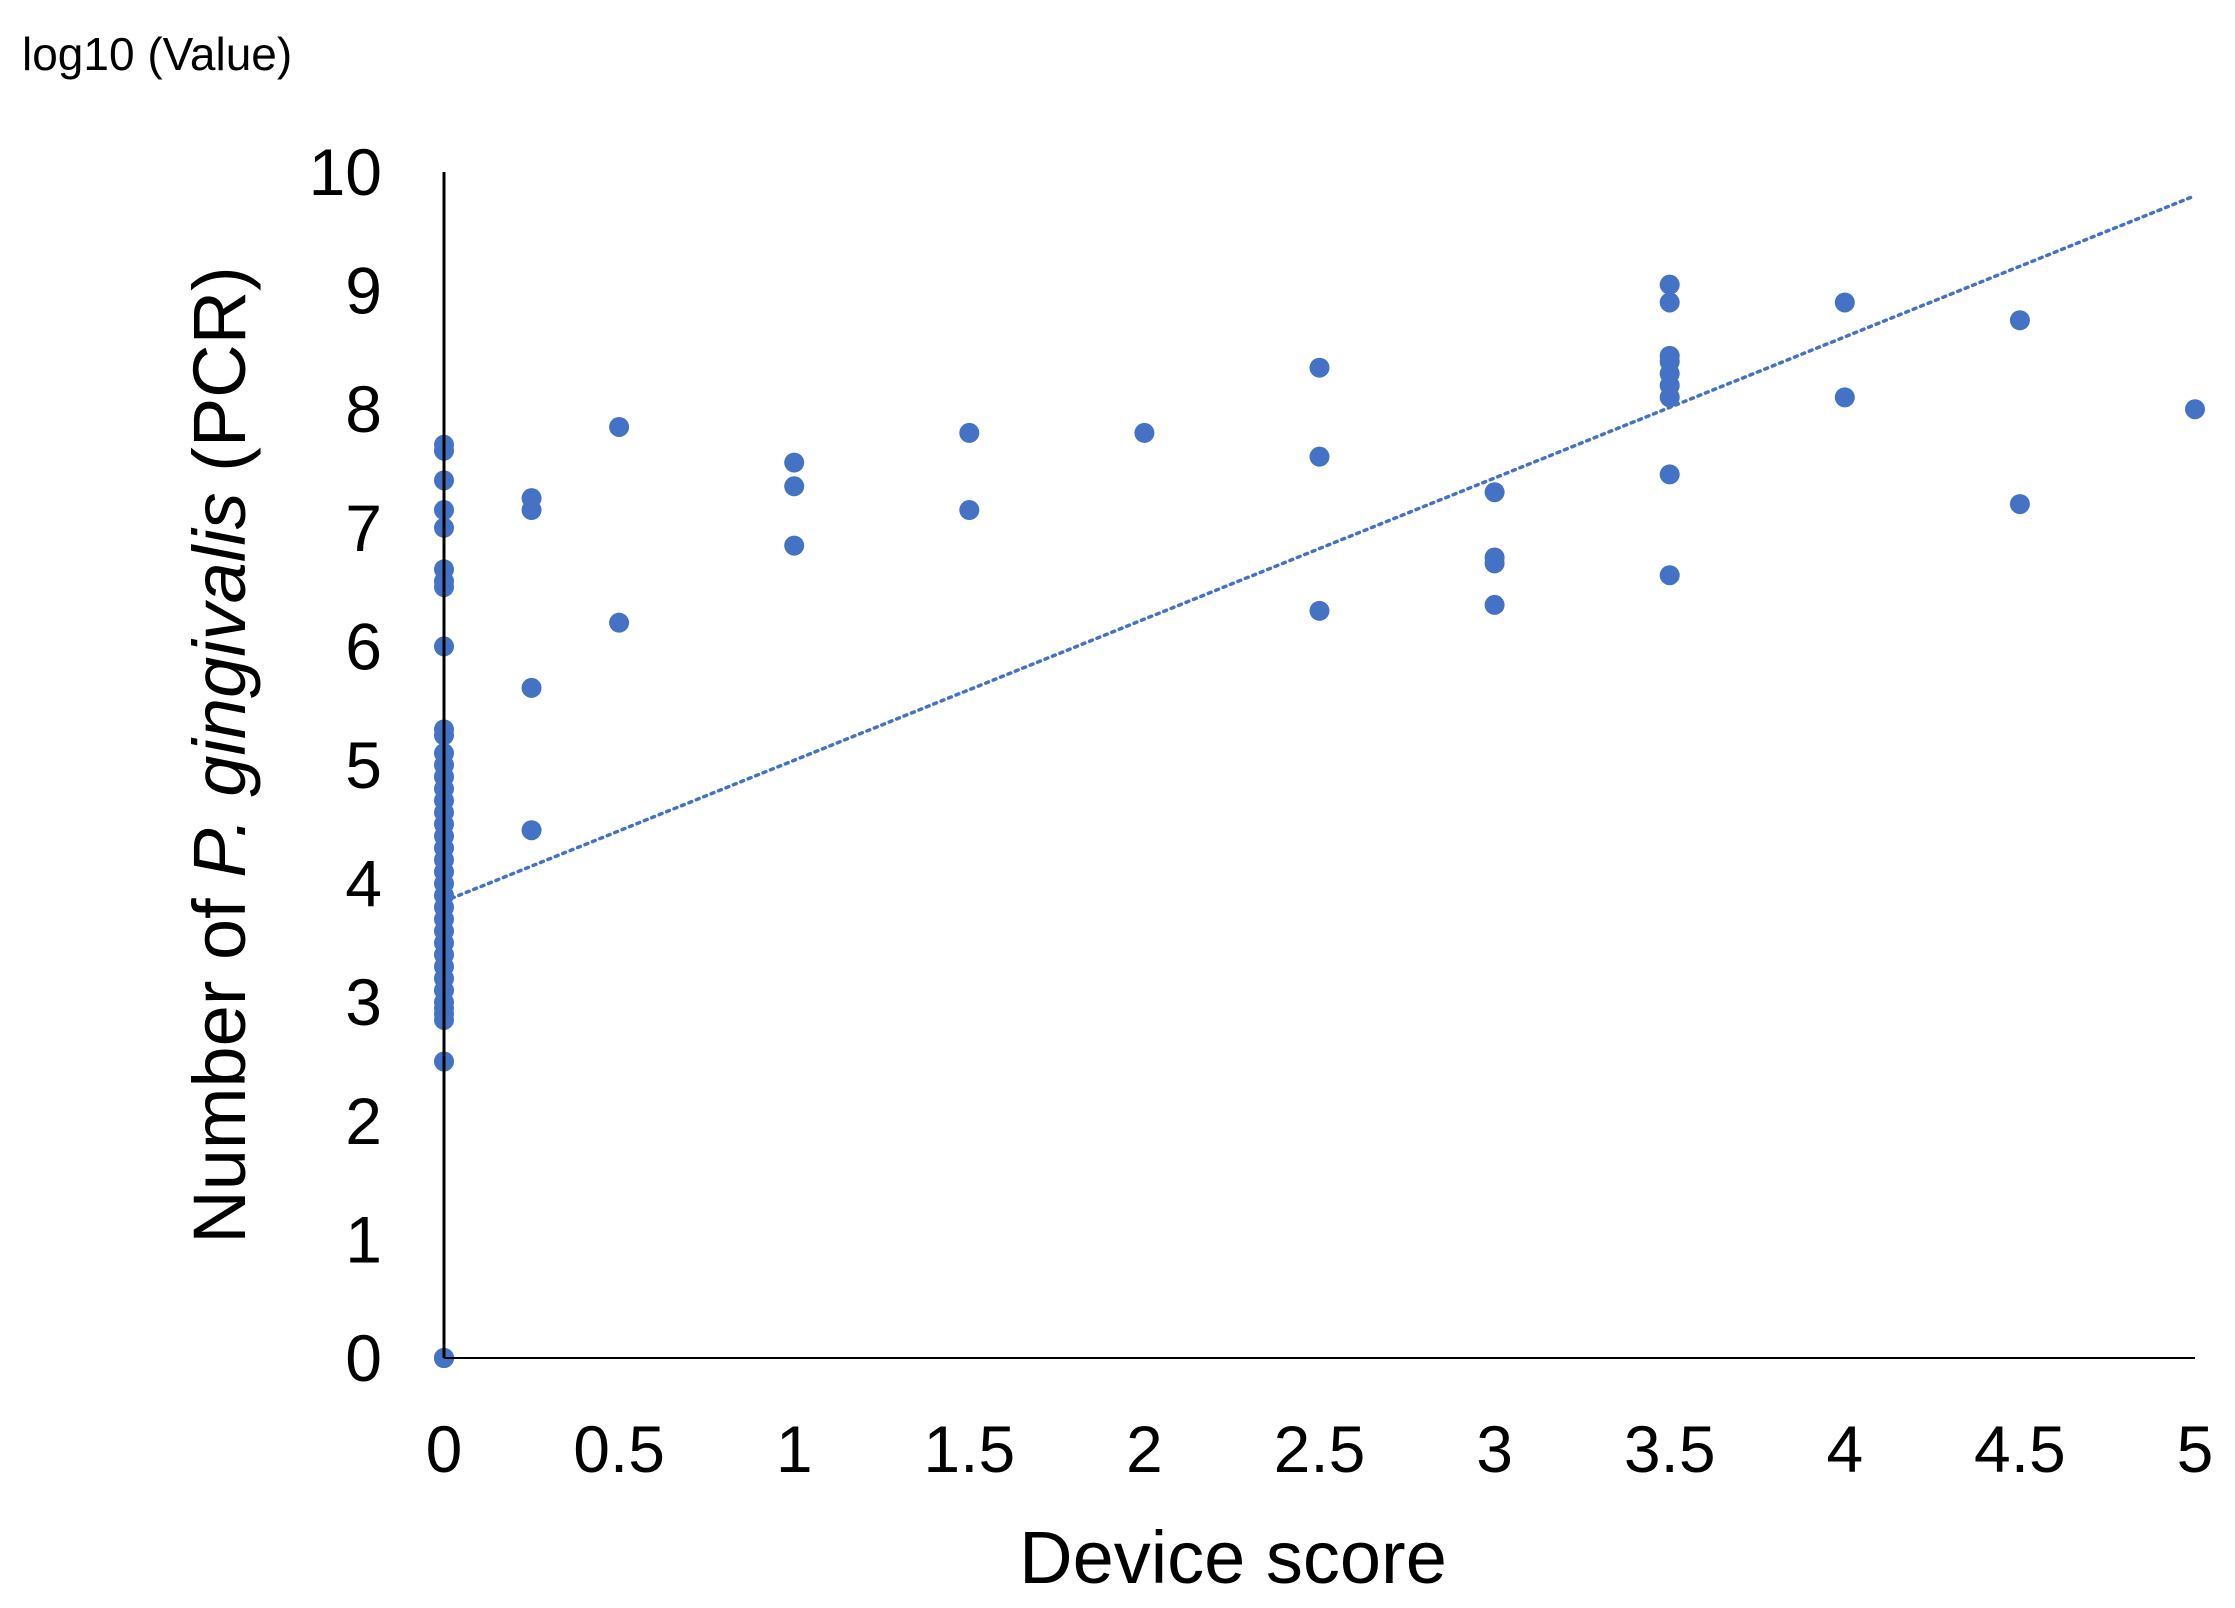 The height and width of the screenshot is (1608, 2235). What do you see at coordinates (219, 684) in the screenshot?
I see `y-axis-title-species: P. gingivalis` at bounding box center [219, 684].